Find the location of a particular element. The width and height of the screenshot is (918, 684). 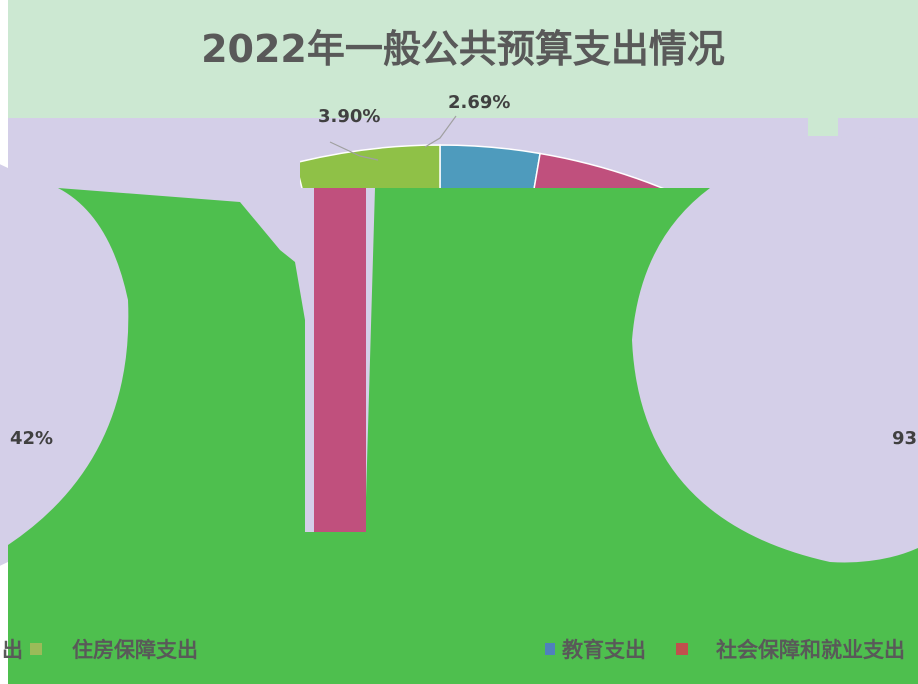

legend-label-education: 教育支出 is located at coordinates (604, 650).